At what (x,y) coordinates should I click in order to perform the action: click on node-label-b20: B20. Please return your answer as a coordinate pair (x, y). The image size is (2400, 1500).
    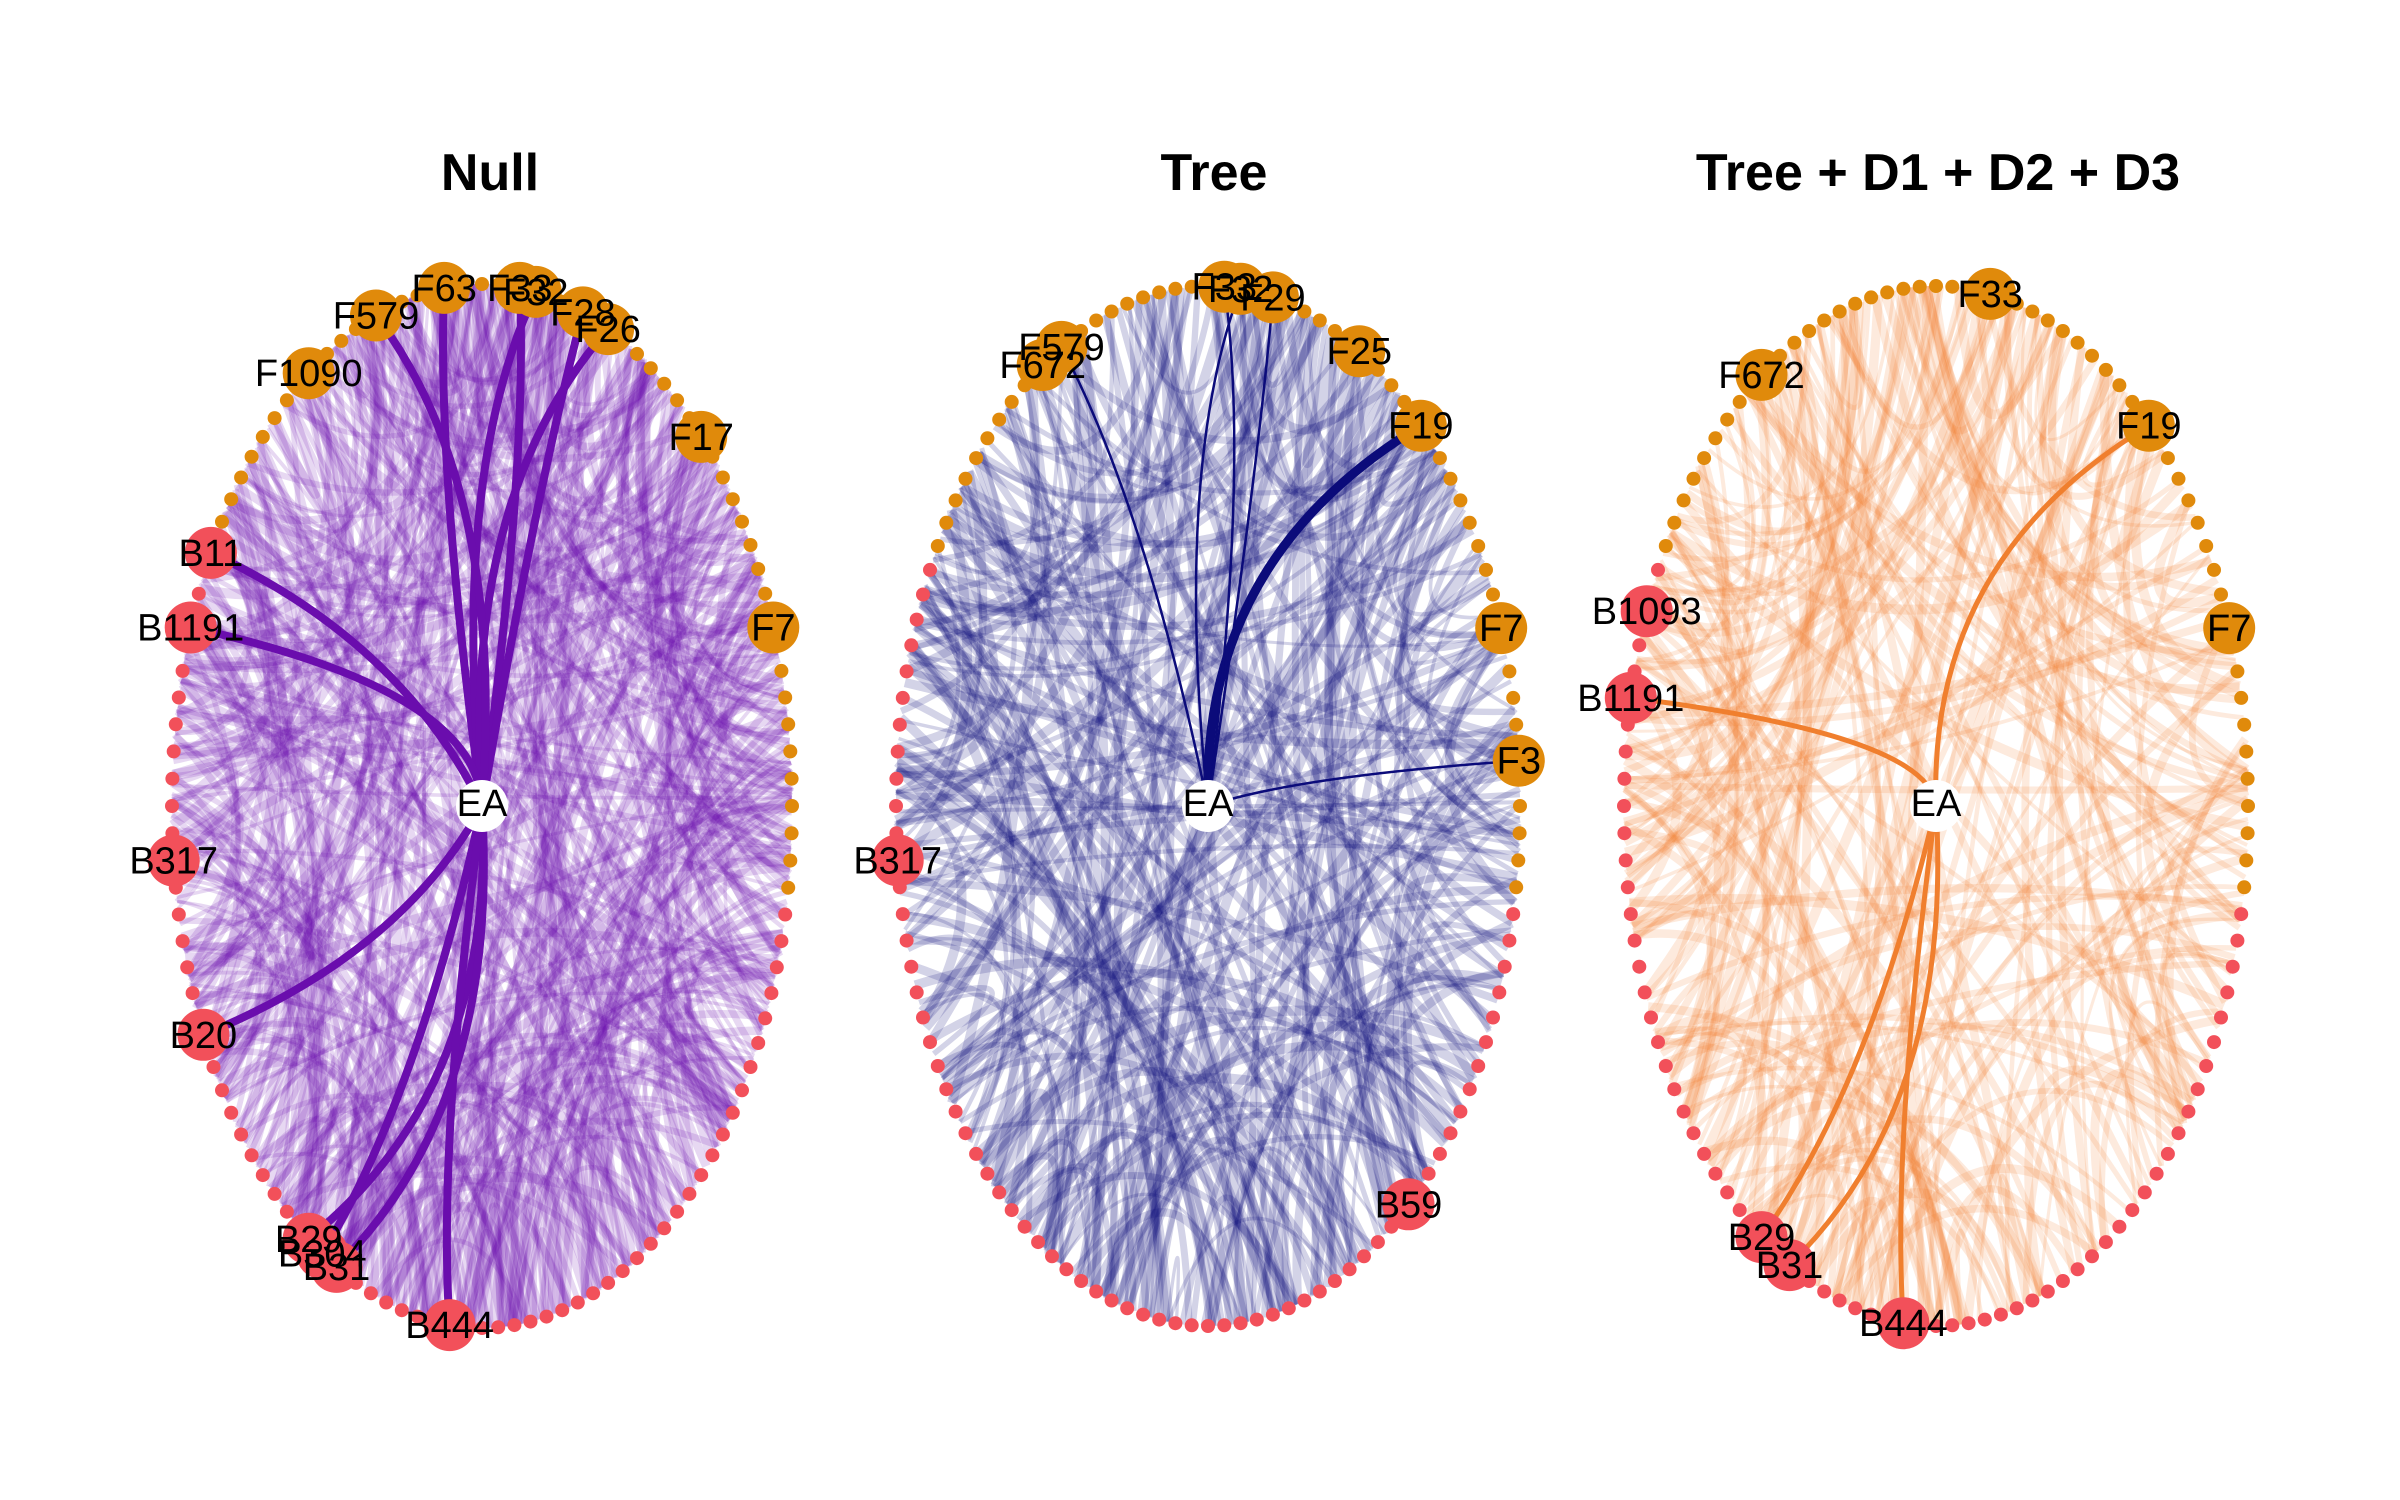
    Looking at the image, I should click on (204, 1036).